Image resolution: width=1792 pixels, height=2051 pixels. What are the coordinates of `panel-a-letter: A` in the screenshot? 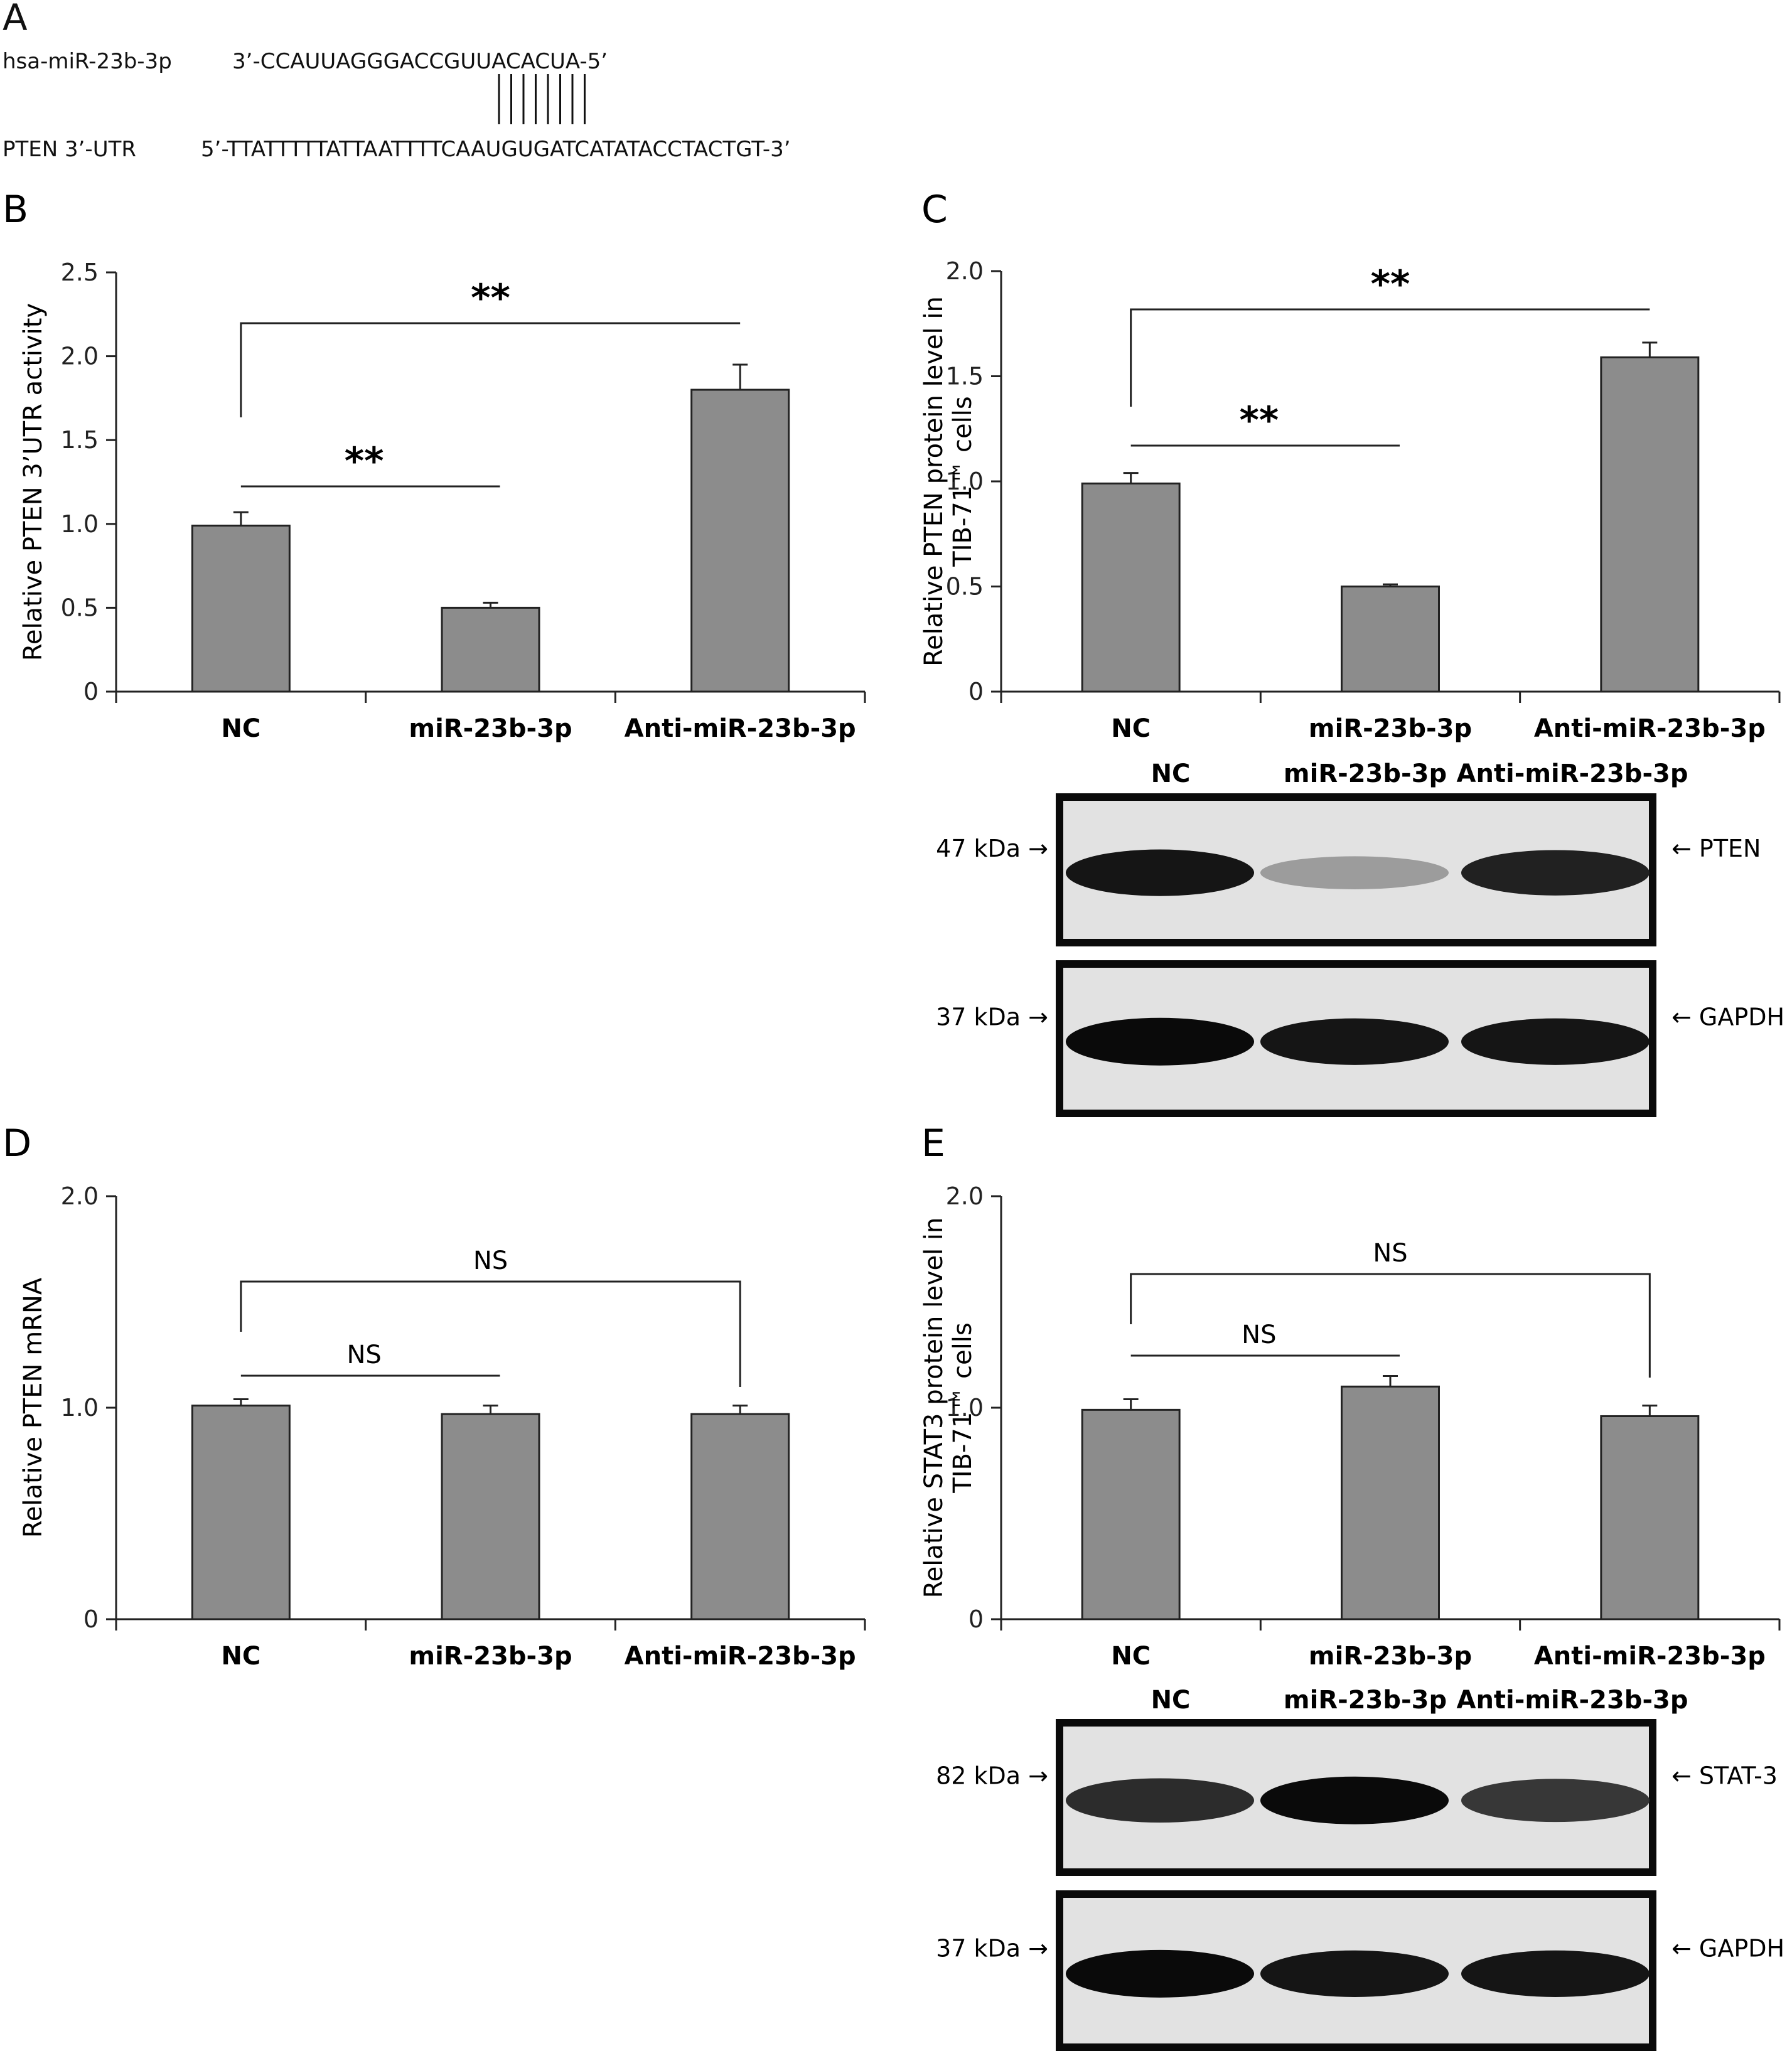 It's located at (15, 20).